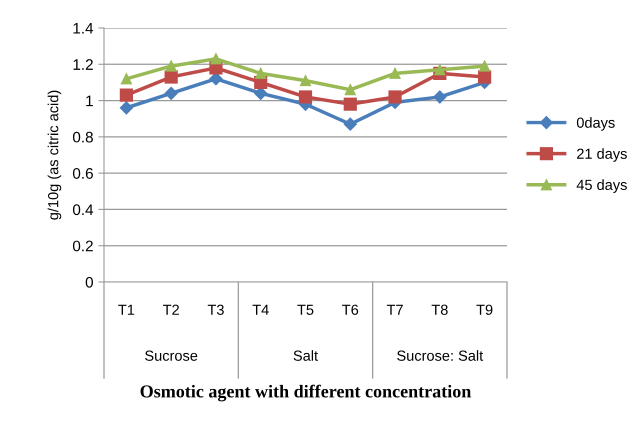 This screenshot has height=424, width=640. Describe the element at coordinates (126, 309) in the screenshot. I see `x-tick-label: T1` at that location.